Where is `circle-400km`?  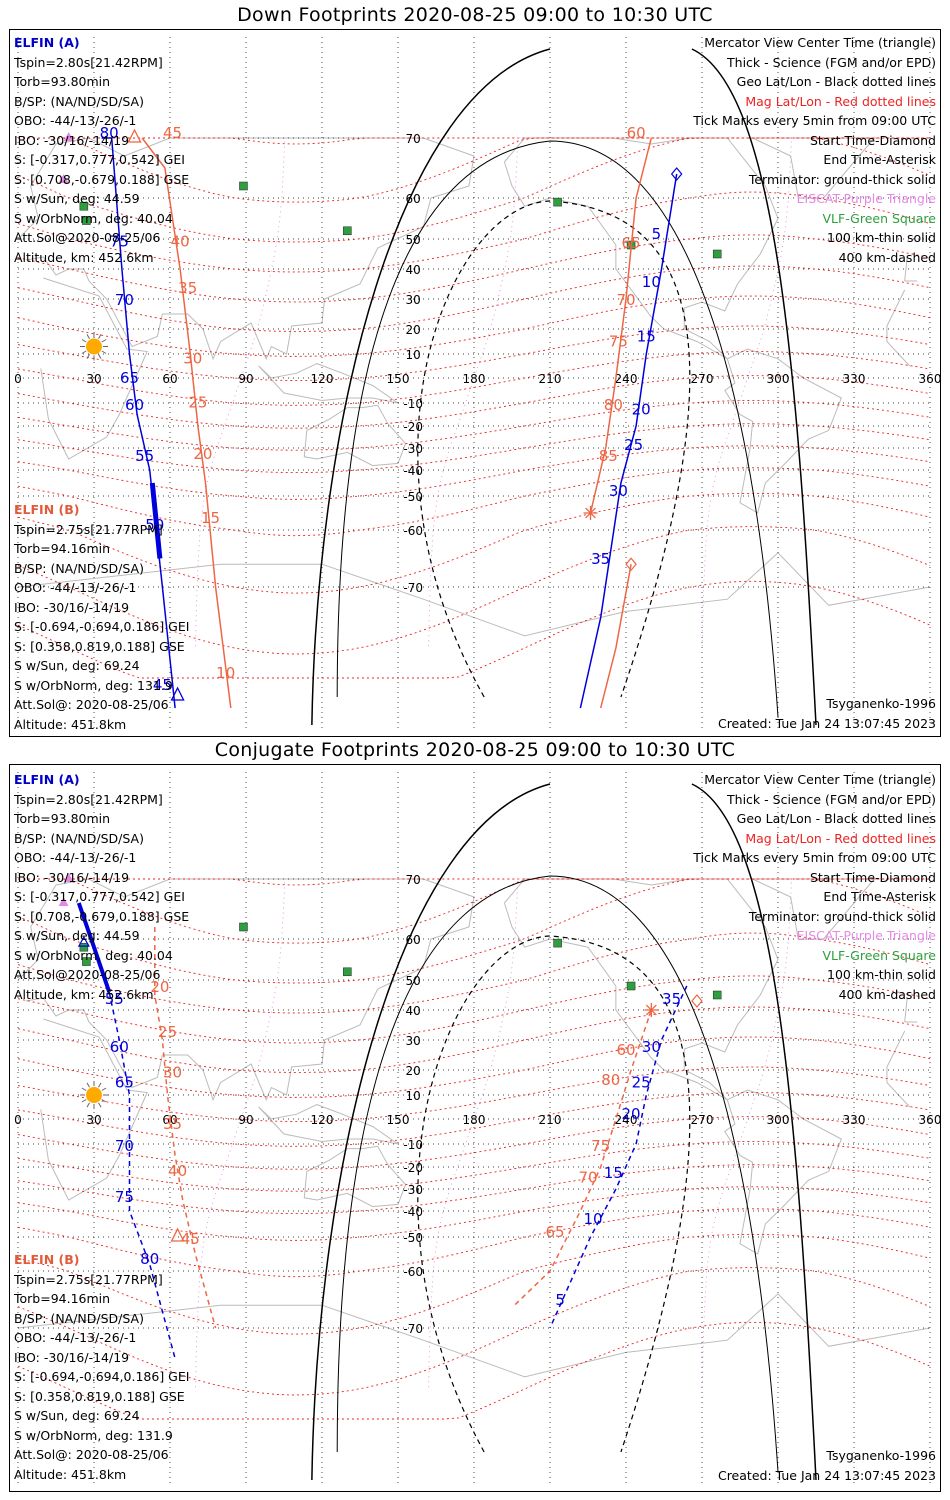
circle-400km is located at coordinates (554, 449).